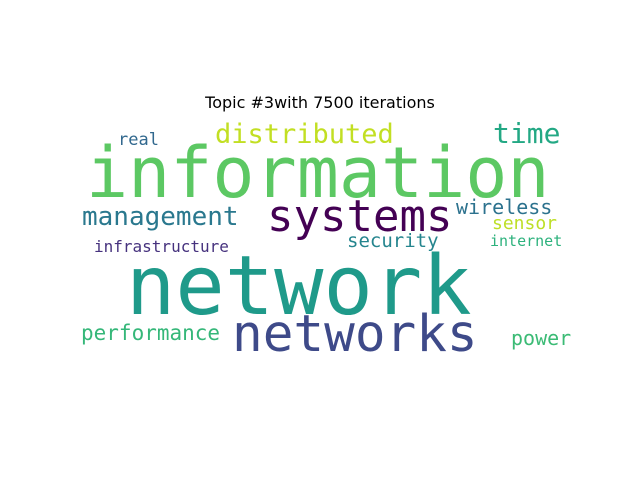 This screenshot has width=640, height=480. What do you see at coordinates (160, 217) in the screenshot?
I see `word-management: management` at bounding box center [160, 217].